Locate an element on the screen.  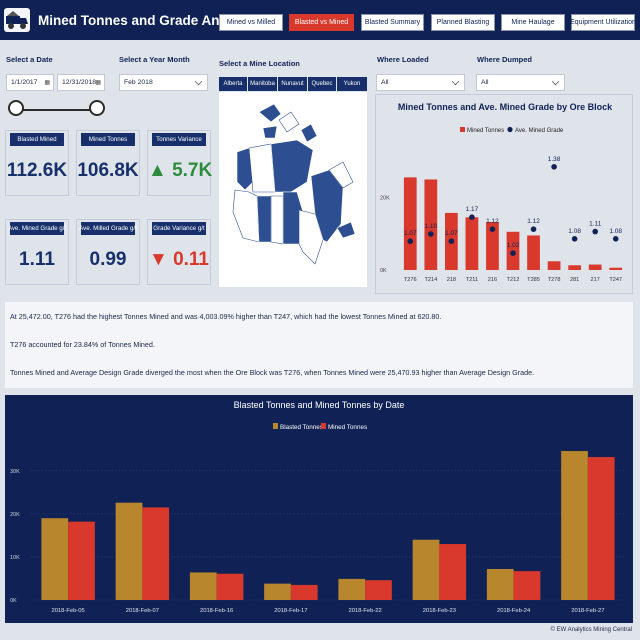
data-label-grade: 1.07 is located at coordinates (451, 233).